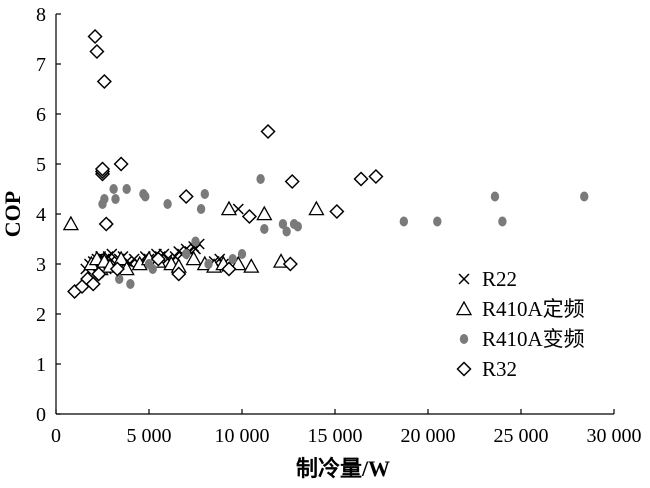 This screenshot has width=650, height=488. Describe the element at coordinates (428, 436) in the screenshot. I see `x-tick-label: 20 000` at that location.